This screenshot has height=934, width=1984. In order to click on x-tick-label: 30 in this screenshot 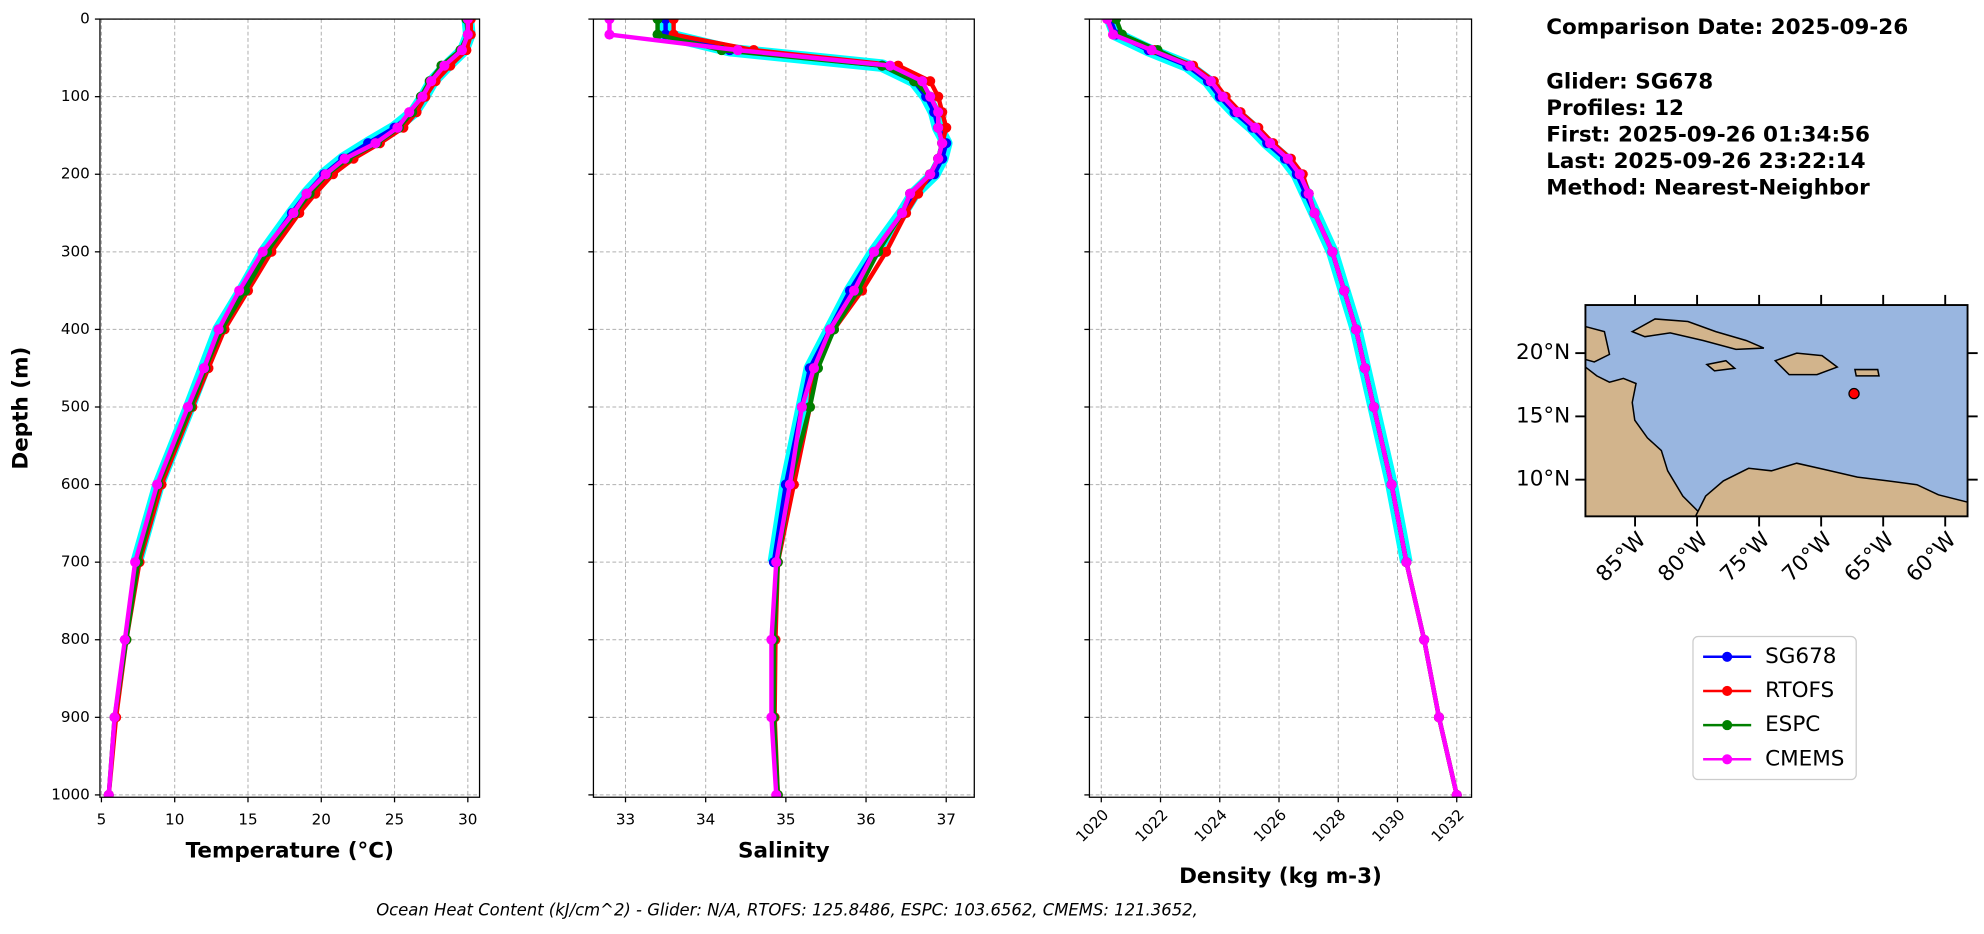, I will do `click(467, 820)`.